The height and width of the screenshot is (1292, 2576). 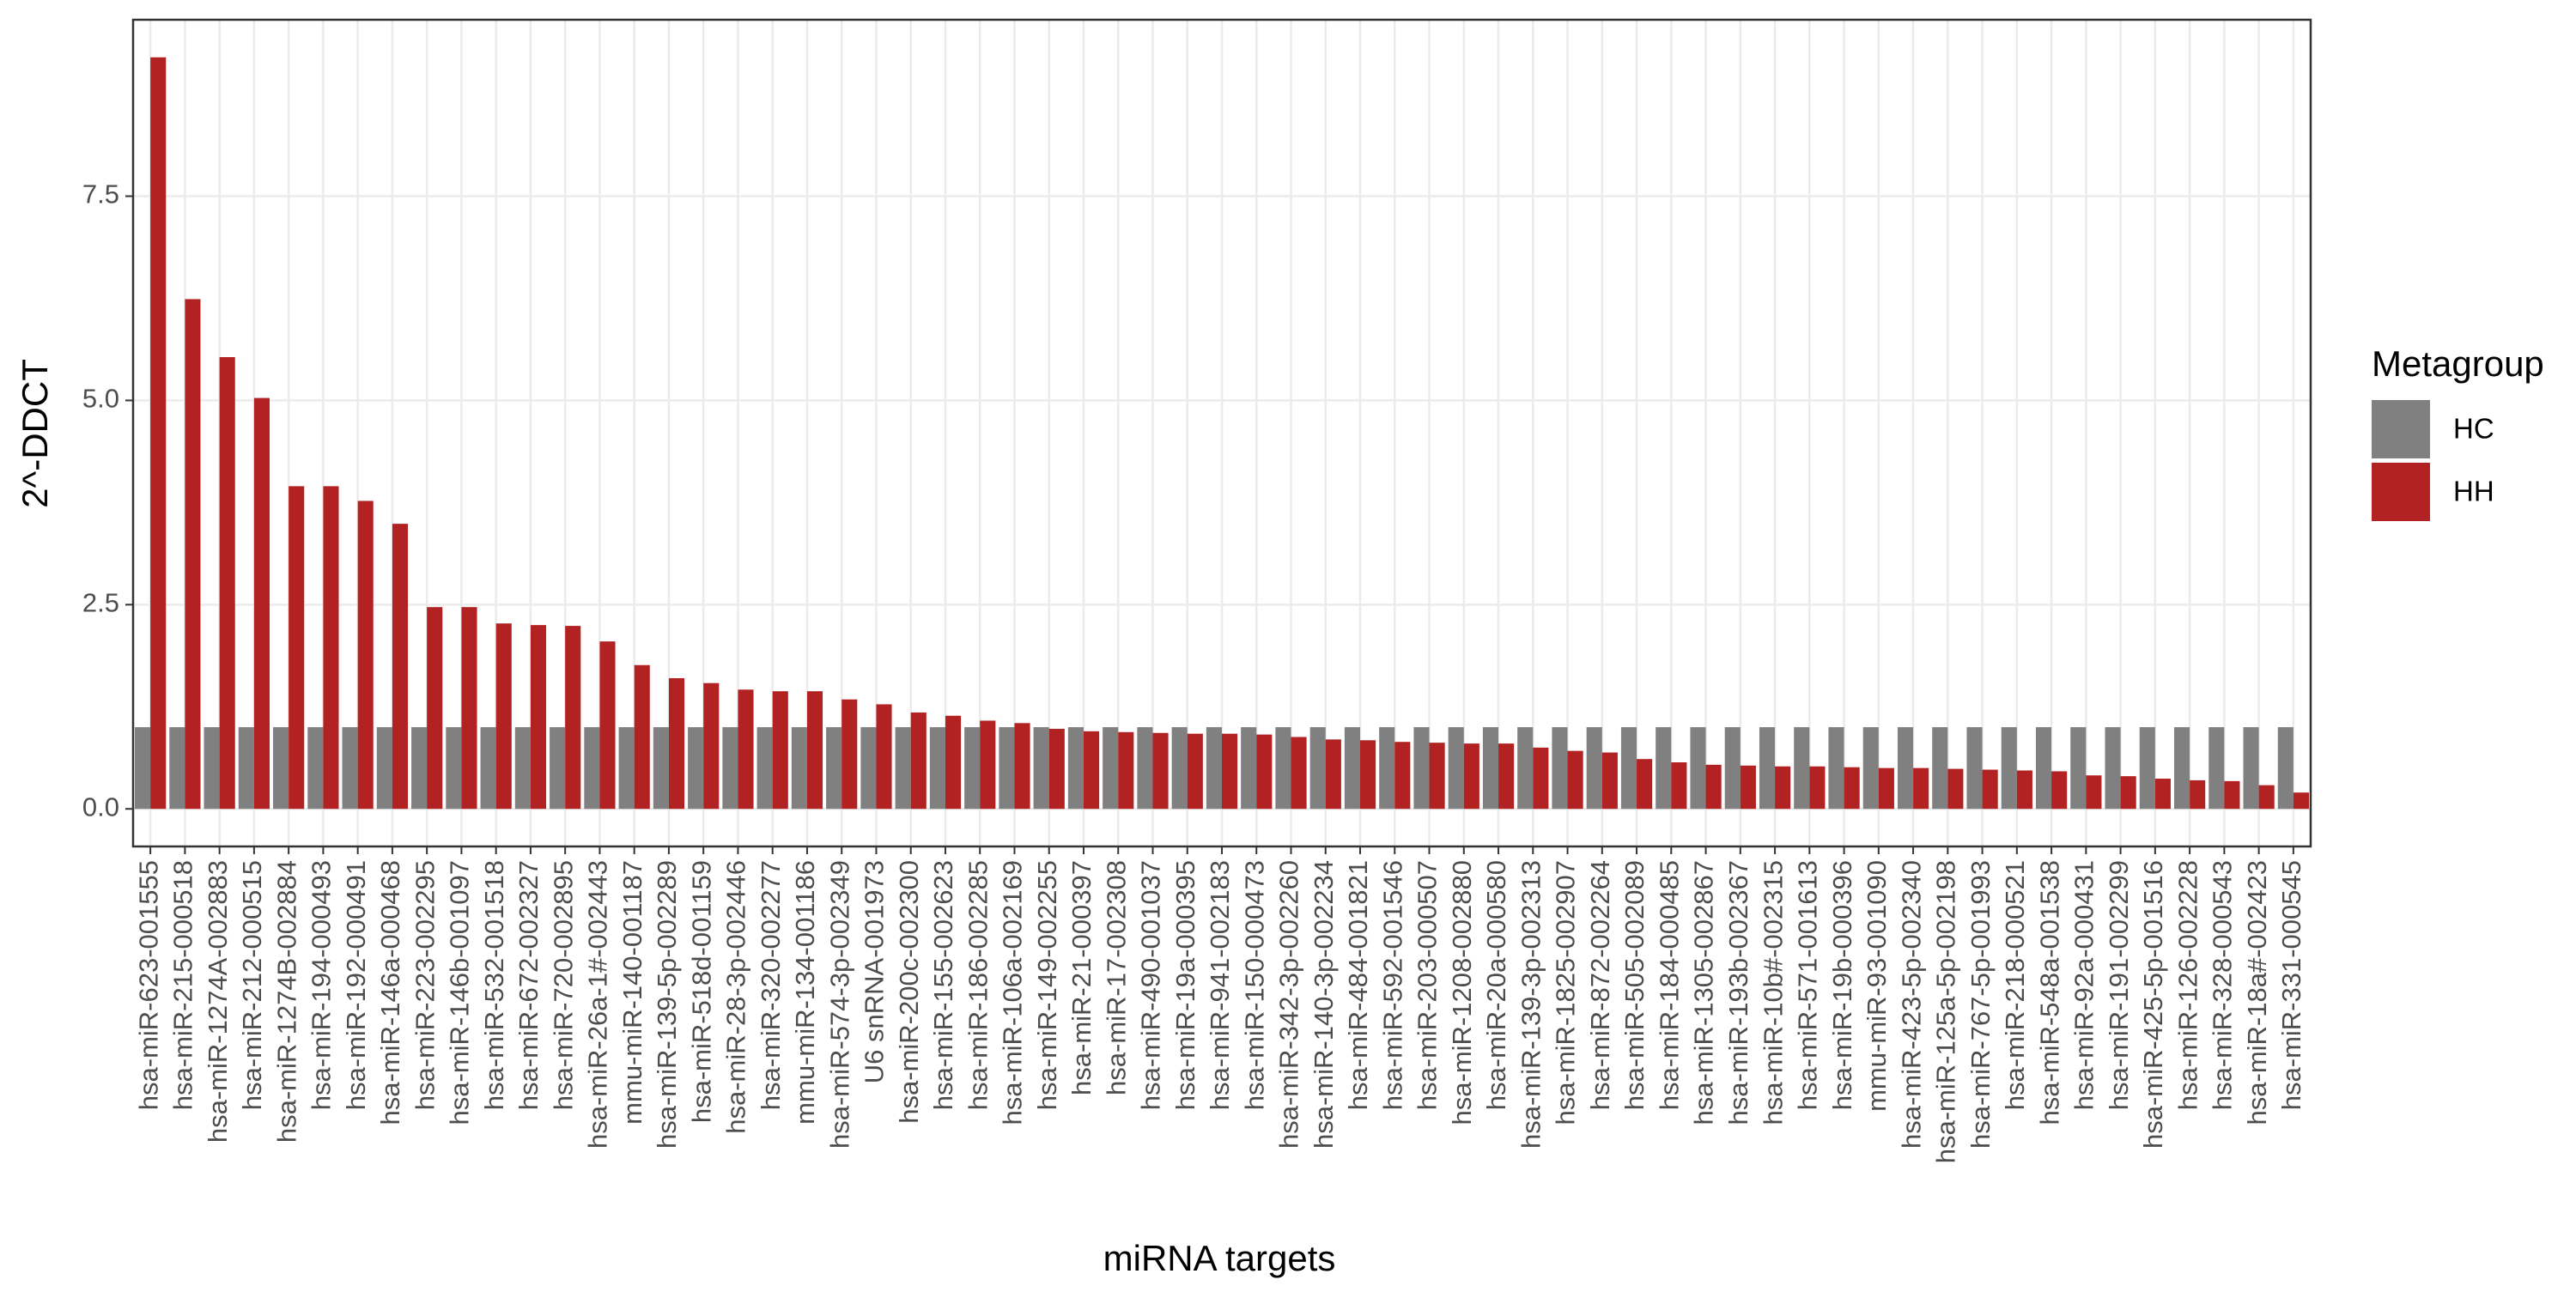 What do you see at coordinates (1531, 1004) in the screenshot?
I see `x-tick-label: hsa-miR-139-3p-002313` at bounding box center [1531, 1004].